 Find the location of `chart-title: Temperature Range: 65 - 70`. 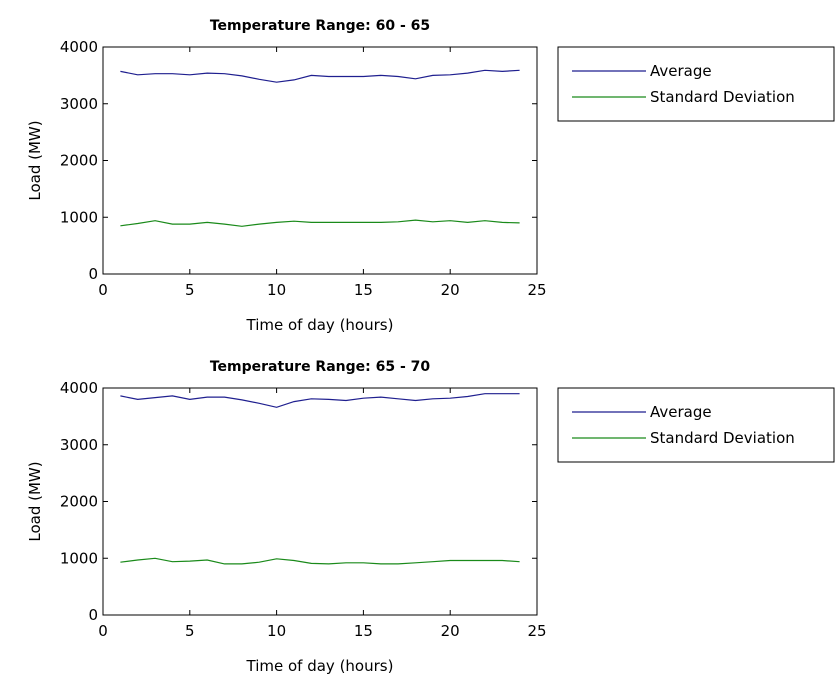

chart-title: Temperature Range: 65 - 70 is located at coordinates (320, 367).